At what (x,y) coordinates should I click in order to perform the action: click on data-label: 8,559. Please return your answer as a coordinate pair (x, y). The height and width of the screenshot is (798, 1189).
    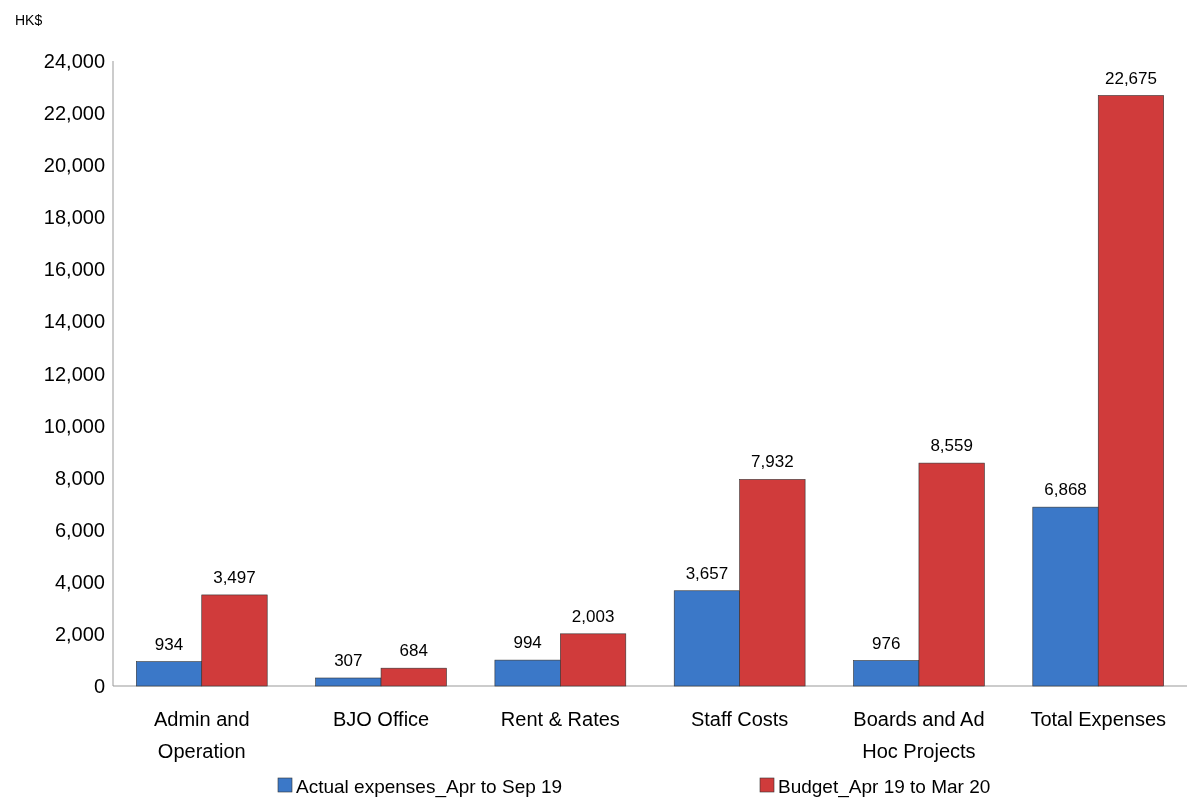
    Looking at the image, I should click on (951, 446).